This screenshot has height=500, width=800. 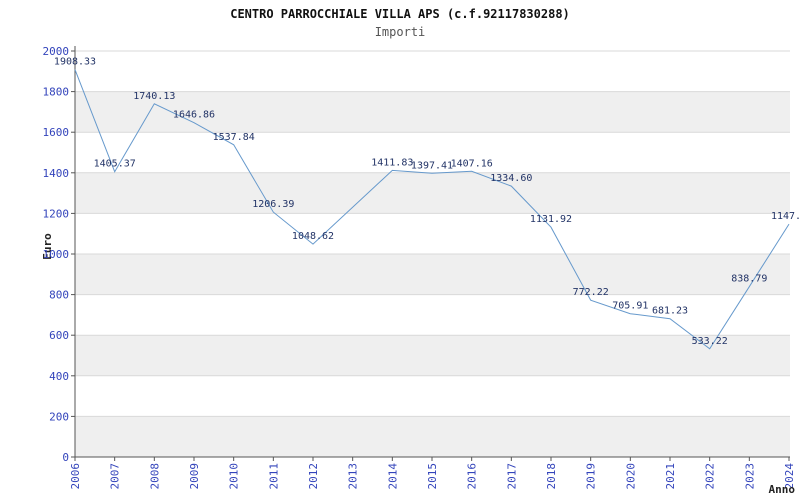 What do you see at coordinates (630, 306) in the screenshot?
I see `value-label: 705.91` at bounding box center [630, 306].